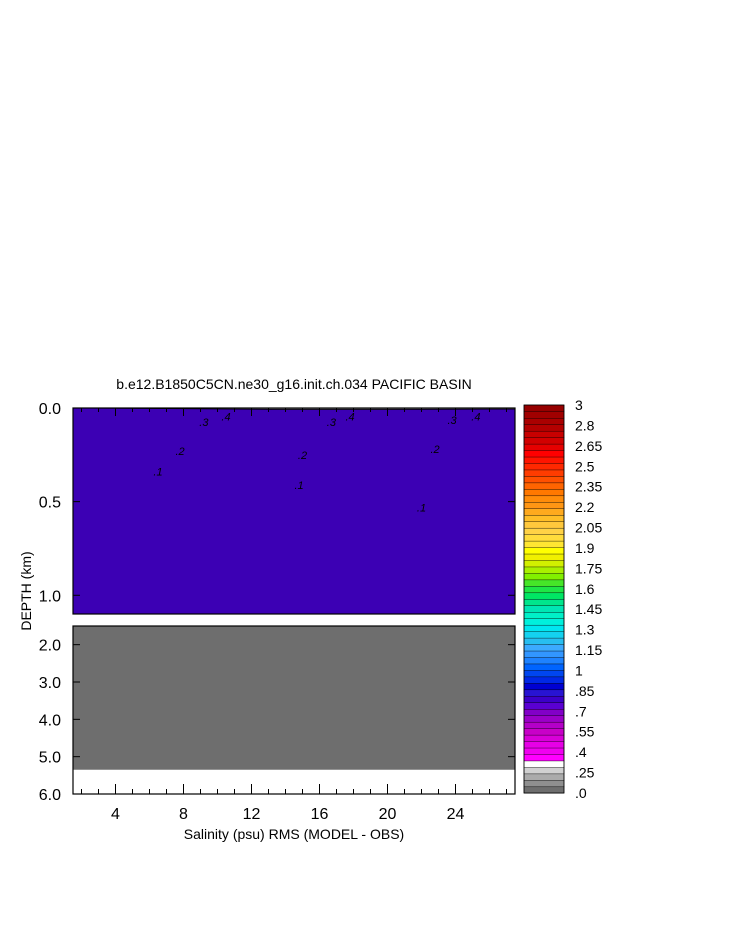 Image resolution: width=733 pixels, height=945 pixels. What do you see at coordinates (585, 466) in the screenshot?
I see `colorbar-label: 2.5` at bounding box center [585, 466].